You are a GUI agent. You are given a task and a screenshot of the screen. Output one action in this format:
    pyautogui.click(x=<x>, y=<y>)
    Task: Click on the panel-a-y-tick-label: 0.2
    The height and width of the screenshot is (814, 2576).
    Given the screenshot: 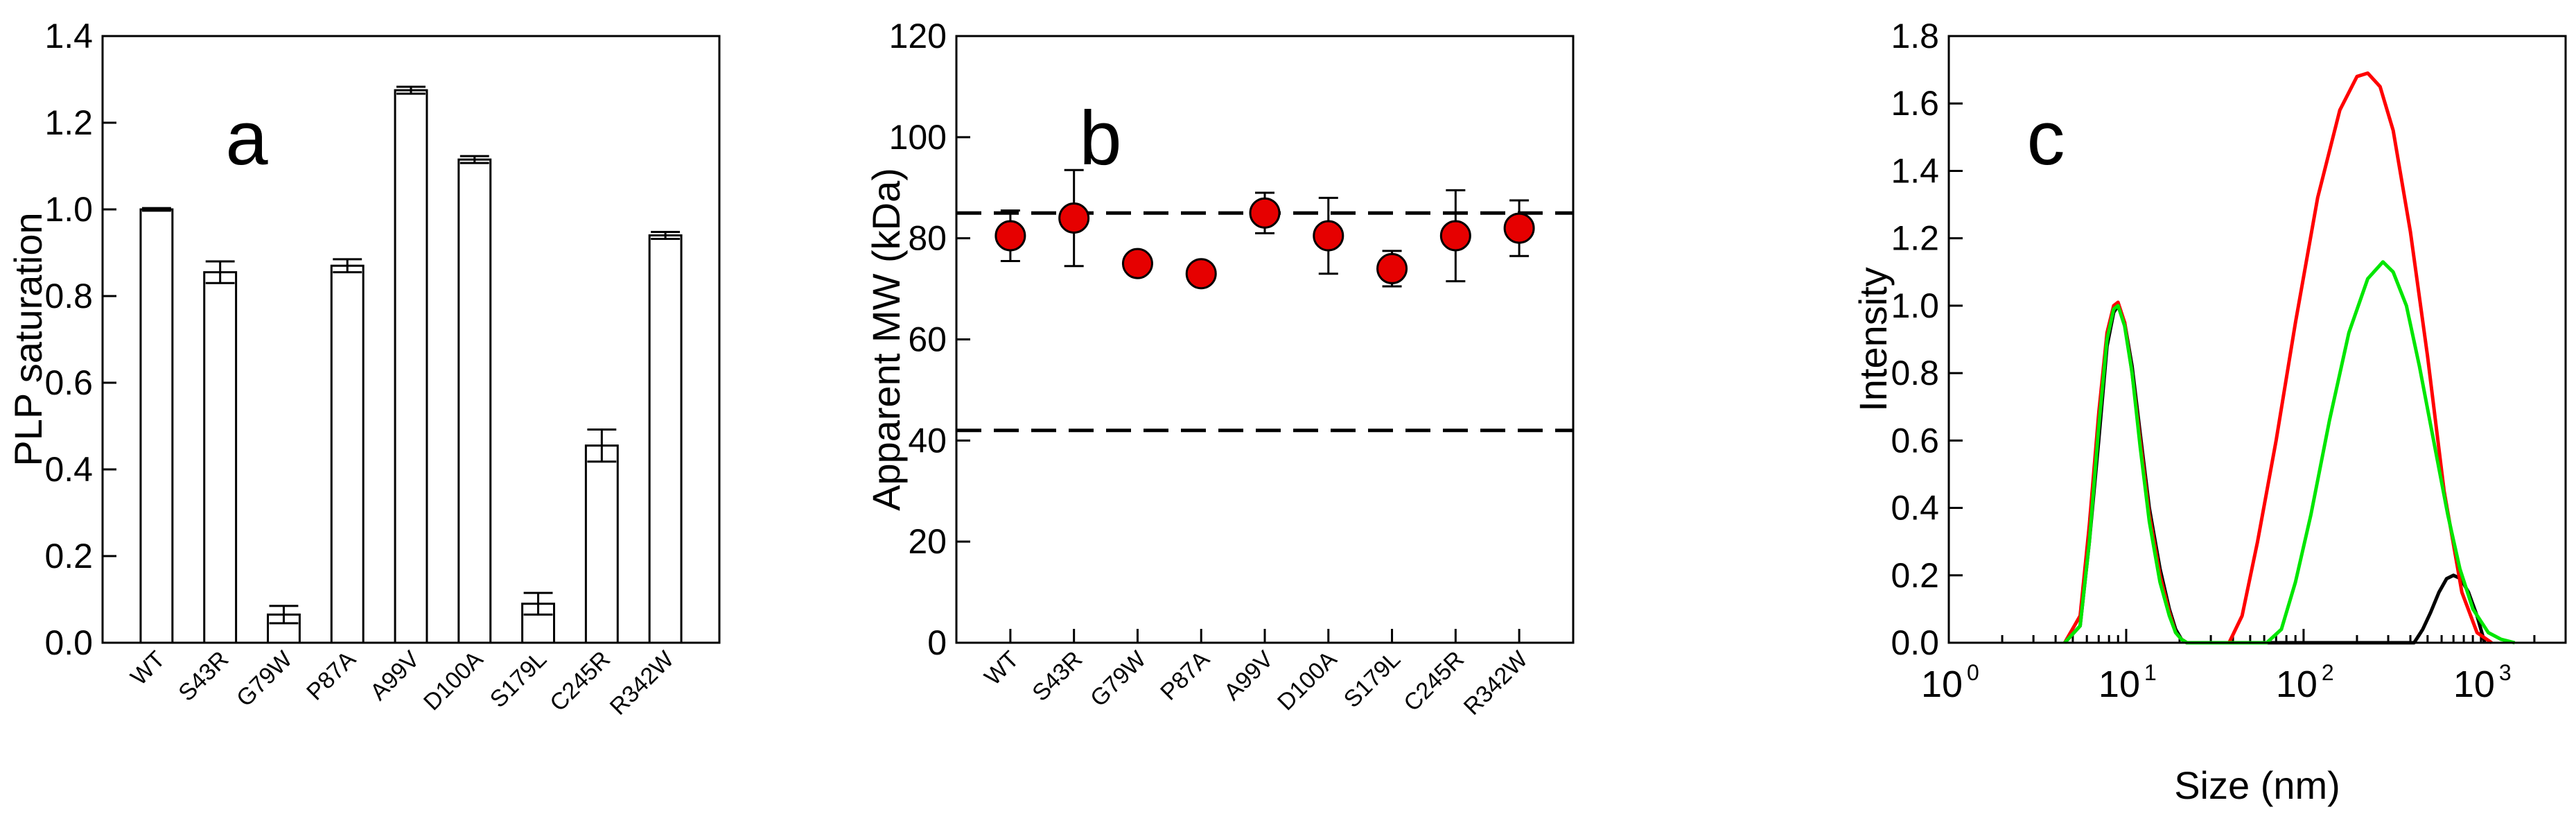 What is the action you would take?
    pyautogui.click(x=68, y=556)
    